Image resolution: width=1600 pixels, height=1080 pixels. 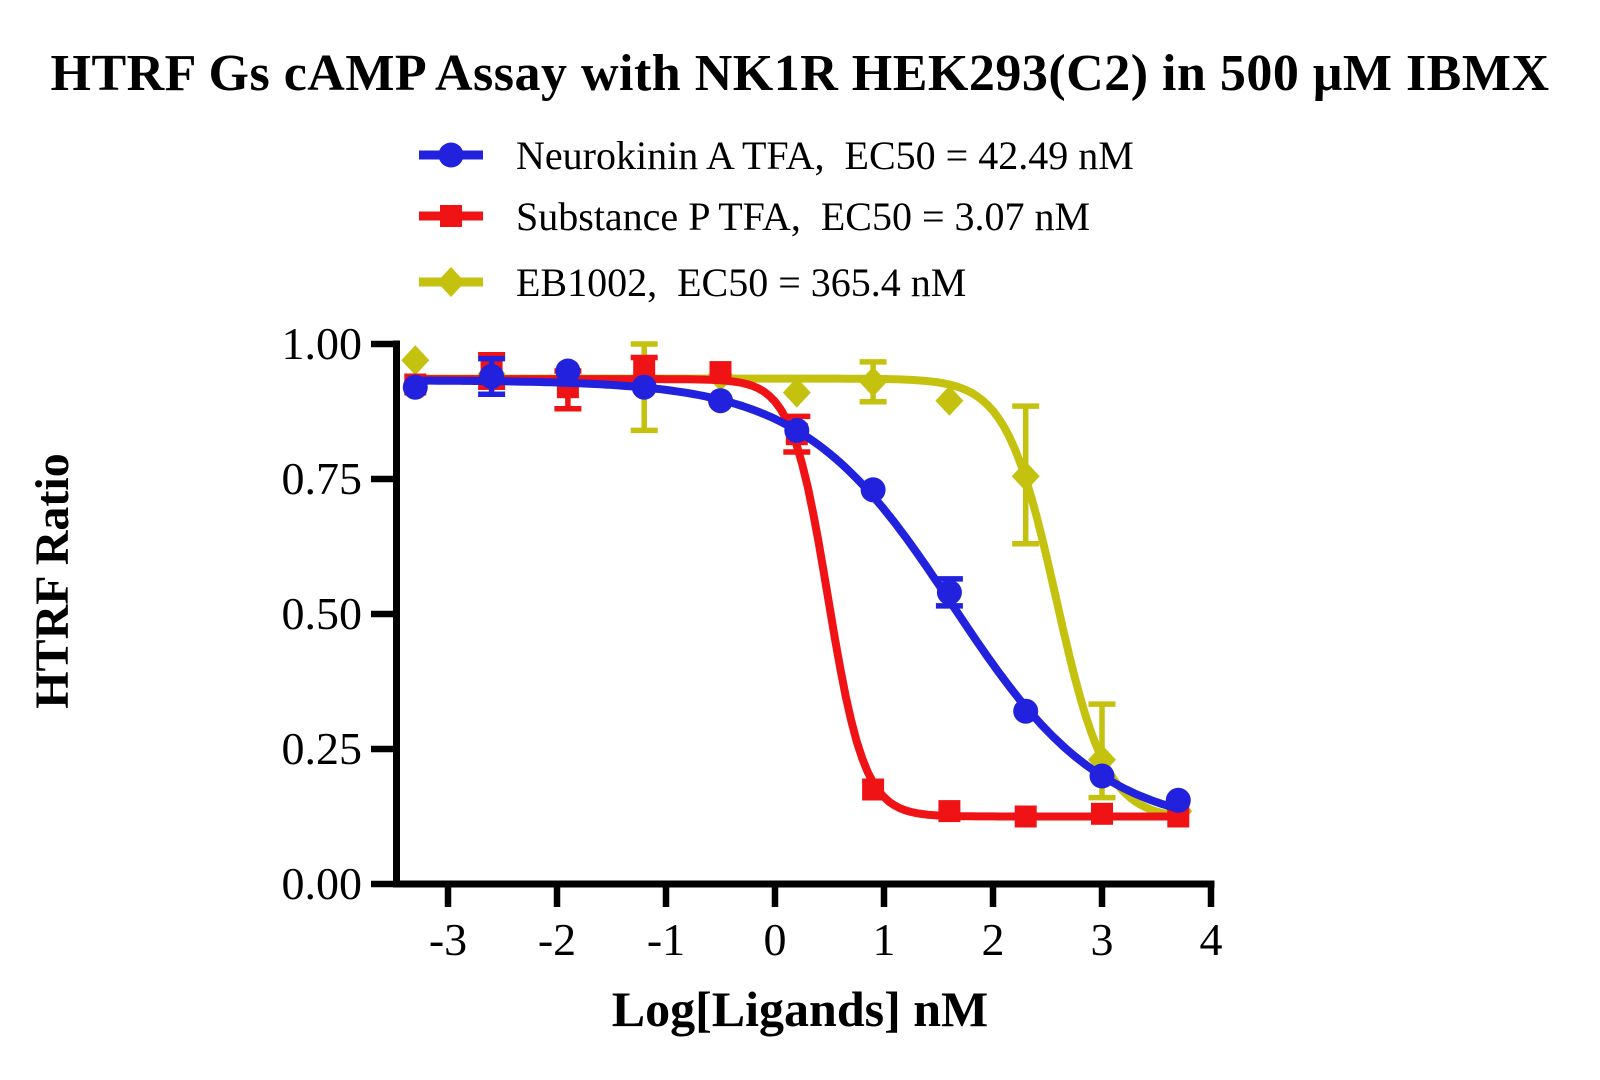 What do you see at coordinates (775, 939) in the screenshot?
I see `x-tick-label: 0` at bounding box center [775, 939].